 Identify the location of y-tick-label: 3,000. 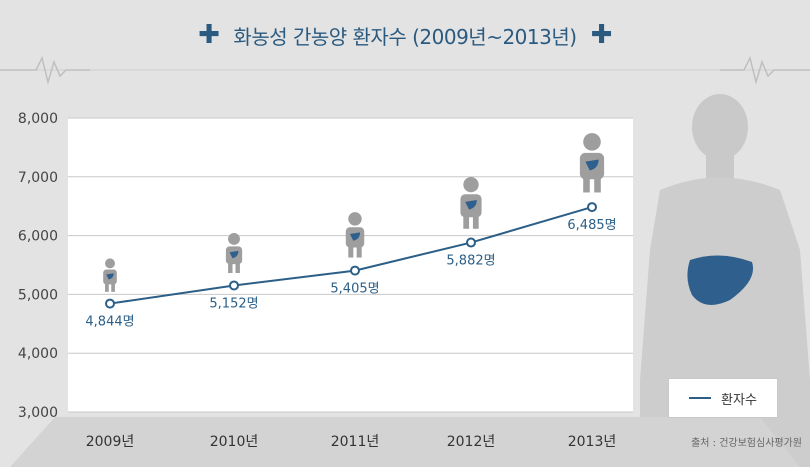
(38, 413).